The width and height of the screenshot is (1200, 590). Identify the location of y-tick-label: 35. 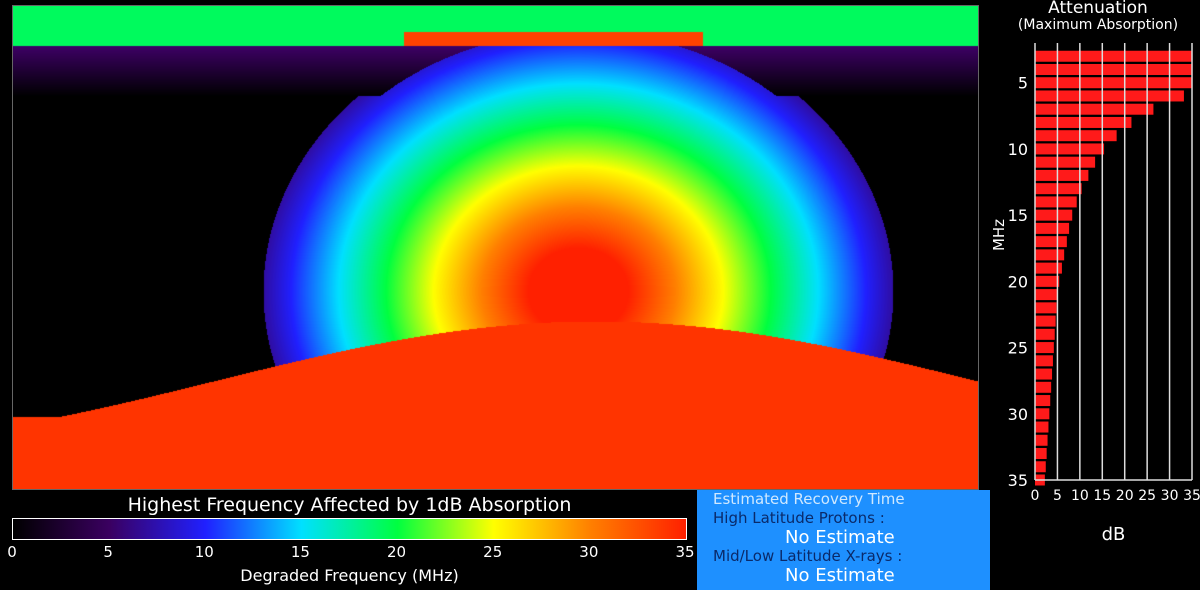
(1018, 480).